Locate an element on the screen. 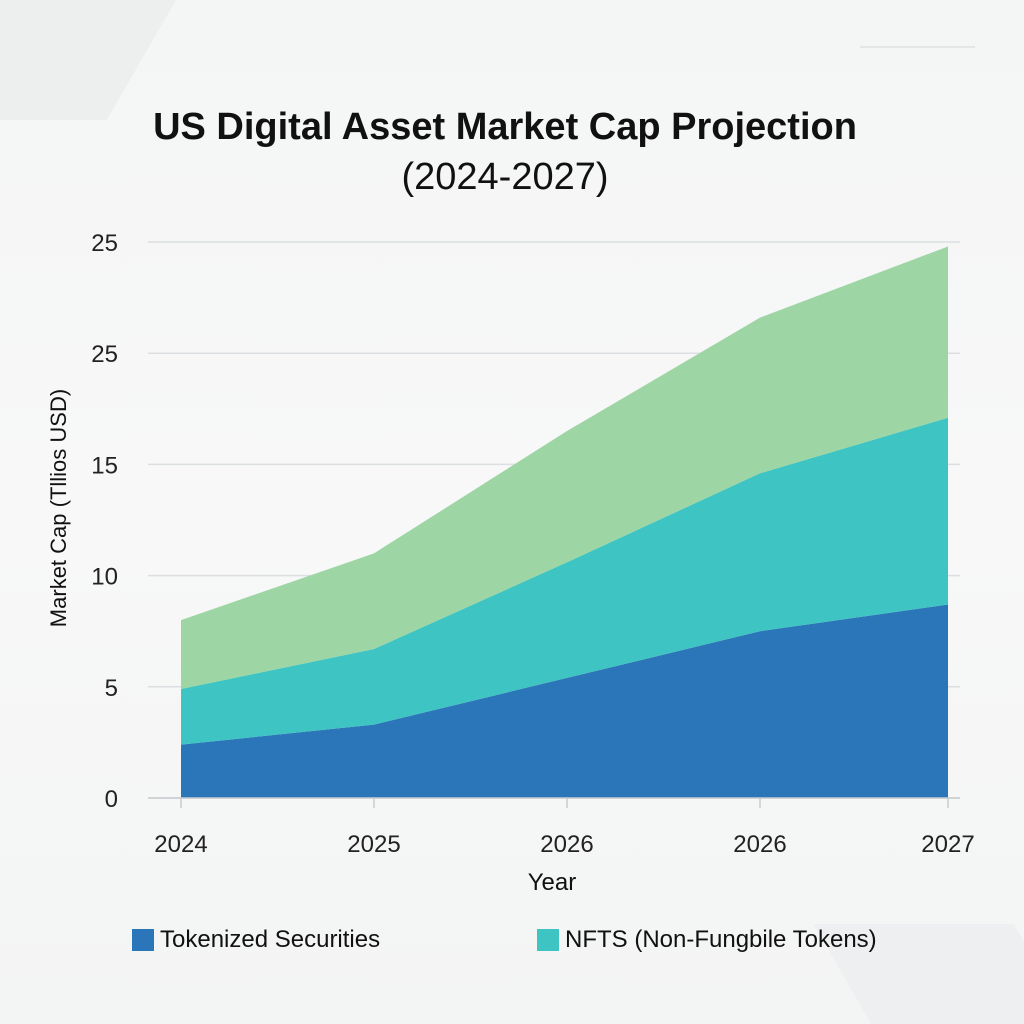 Image resolution: width=1024 pixels, height=1024 pixels. legend-item-tokenized-securities: Tokenized Securities is located at coordinates (256, 940).